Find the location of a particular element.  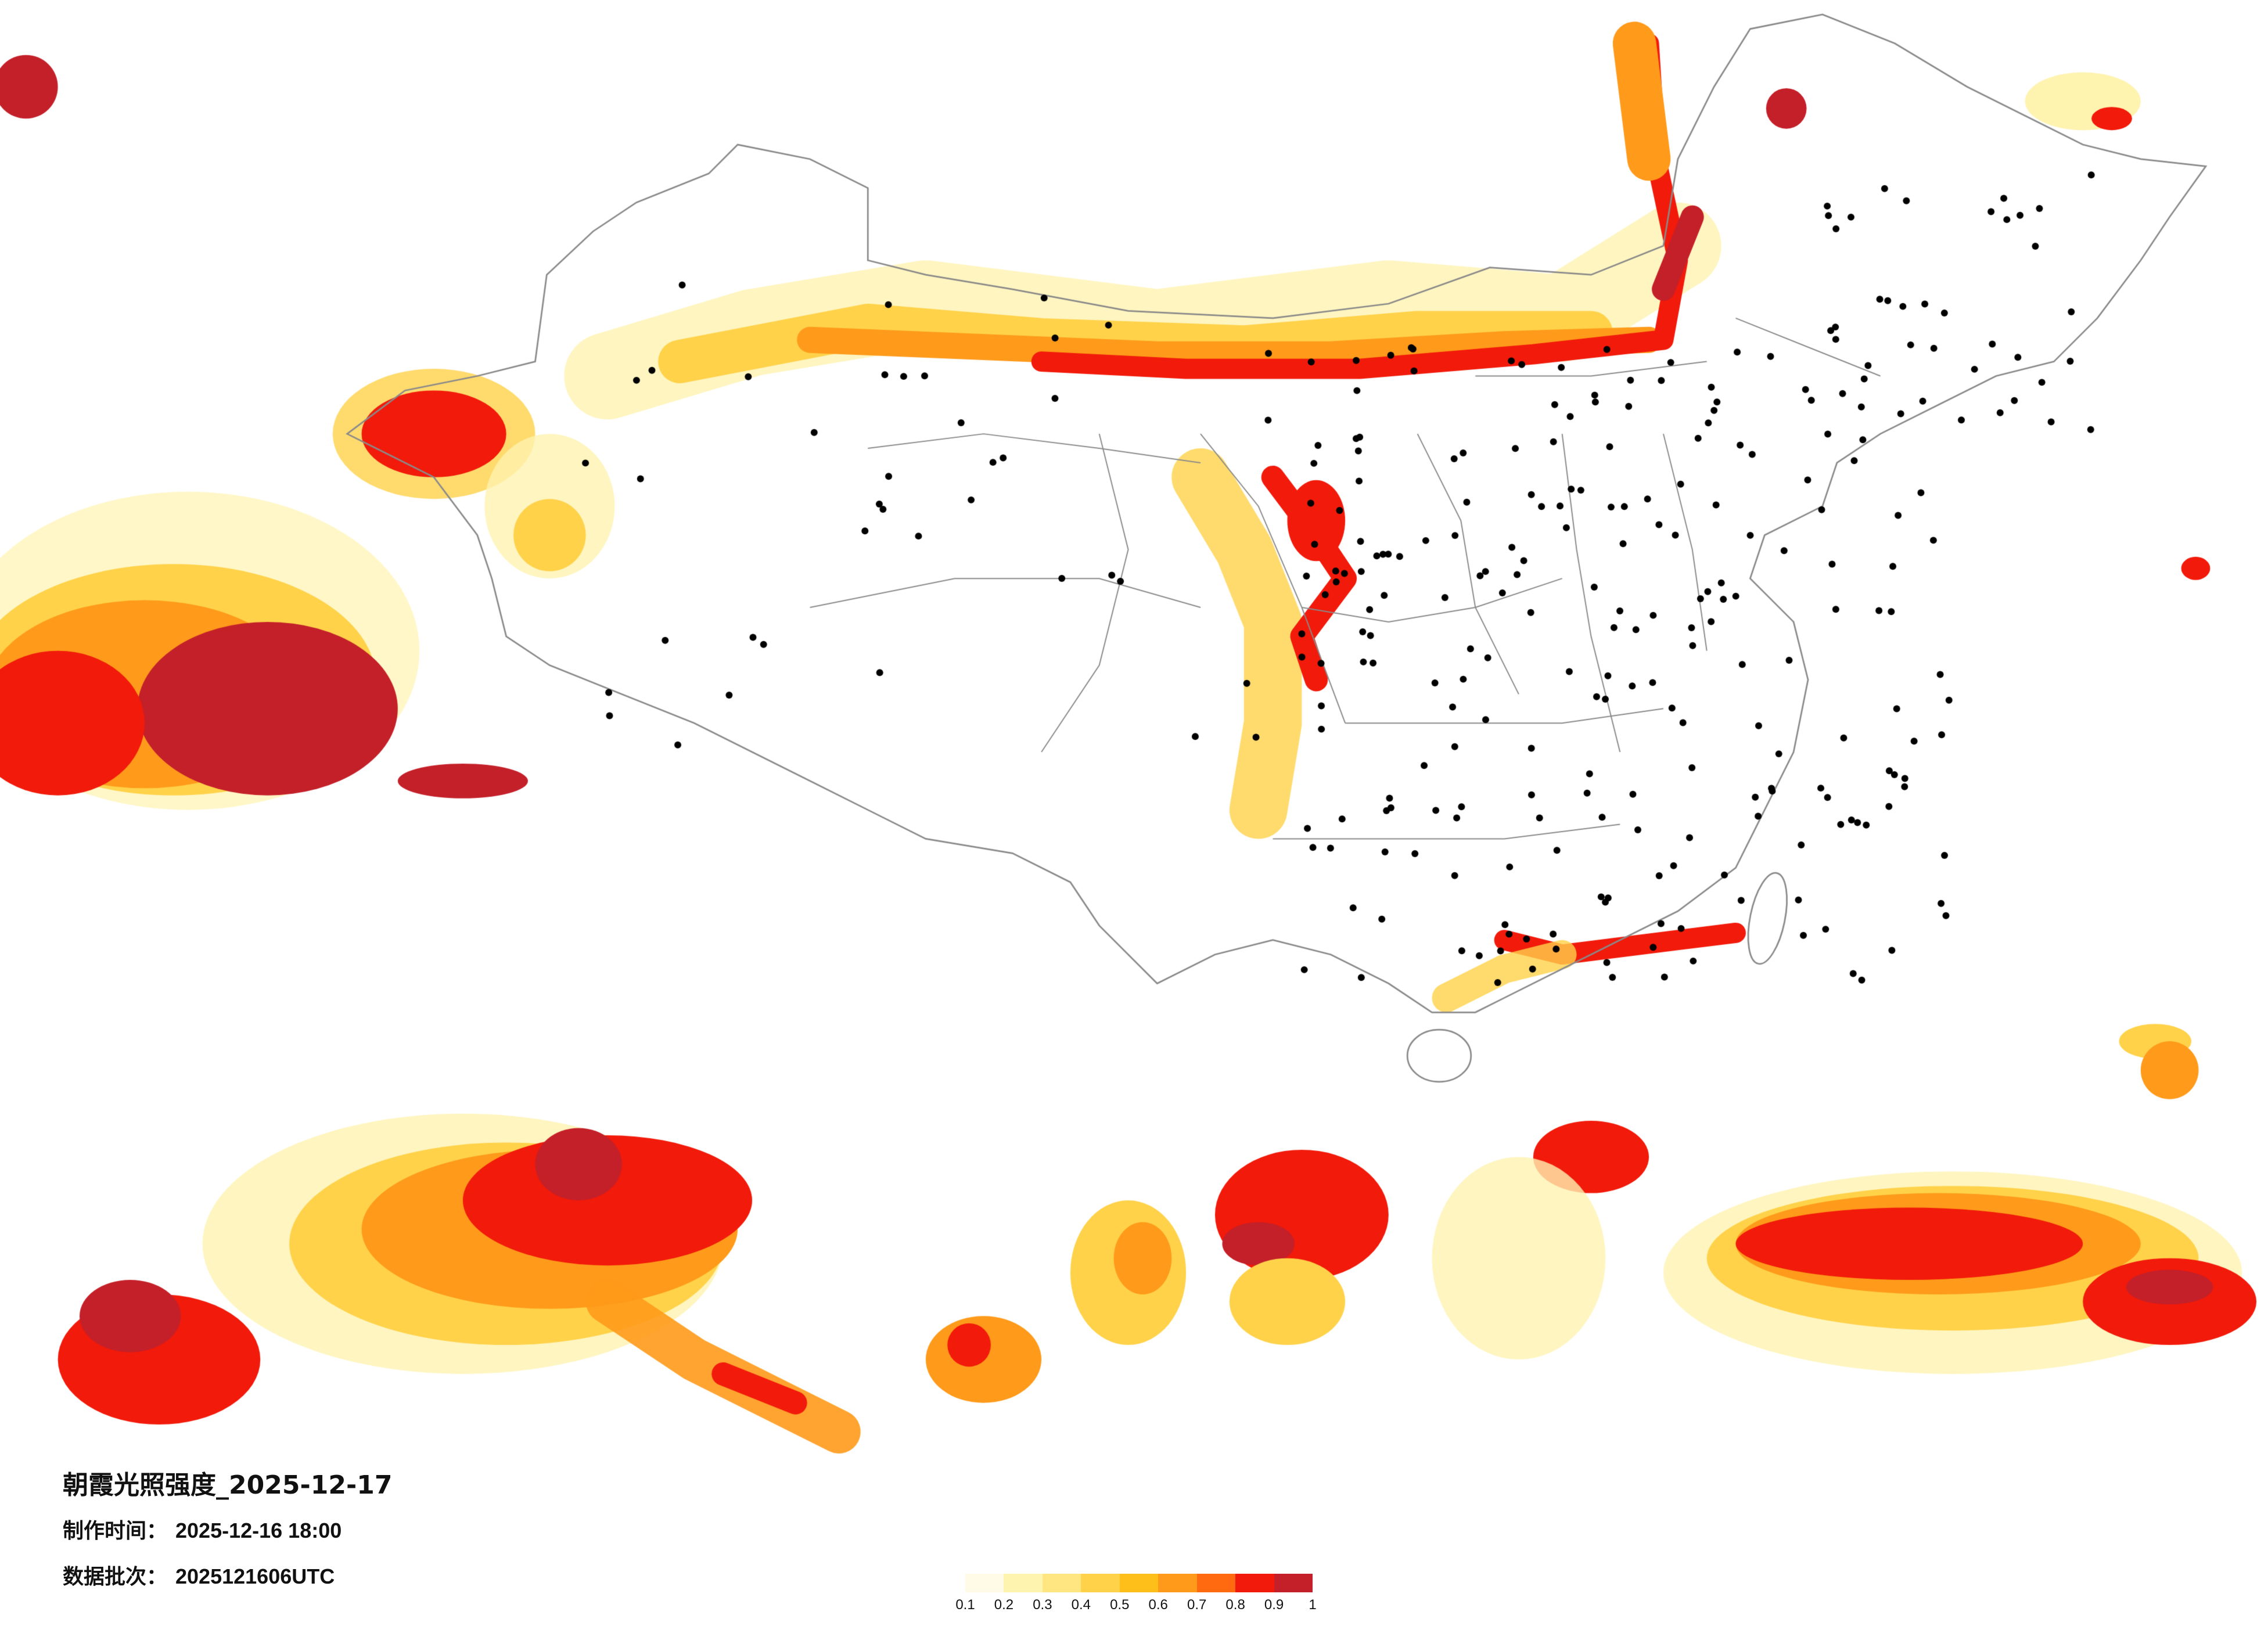

legend-tick-label: 0.8 is located at coordinates (1235, 1605).